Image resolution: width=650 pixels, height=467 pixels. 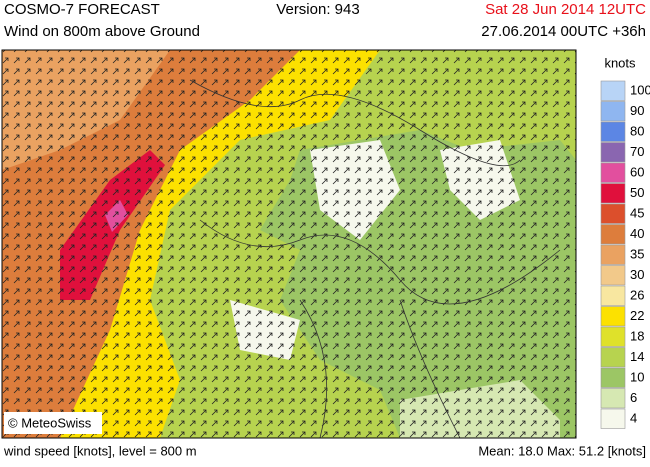 I want to click on credit: © MeteoSwiss, so click(x=50, y=422).